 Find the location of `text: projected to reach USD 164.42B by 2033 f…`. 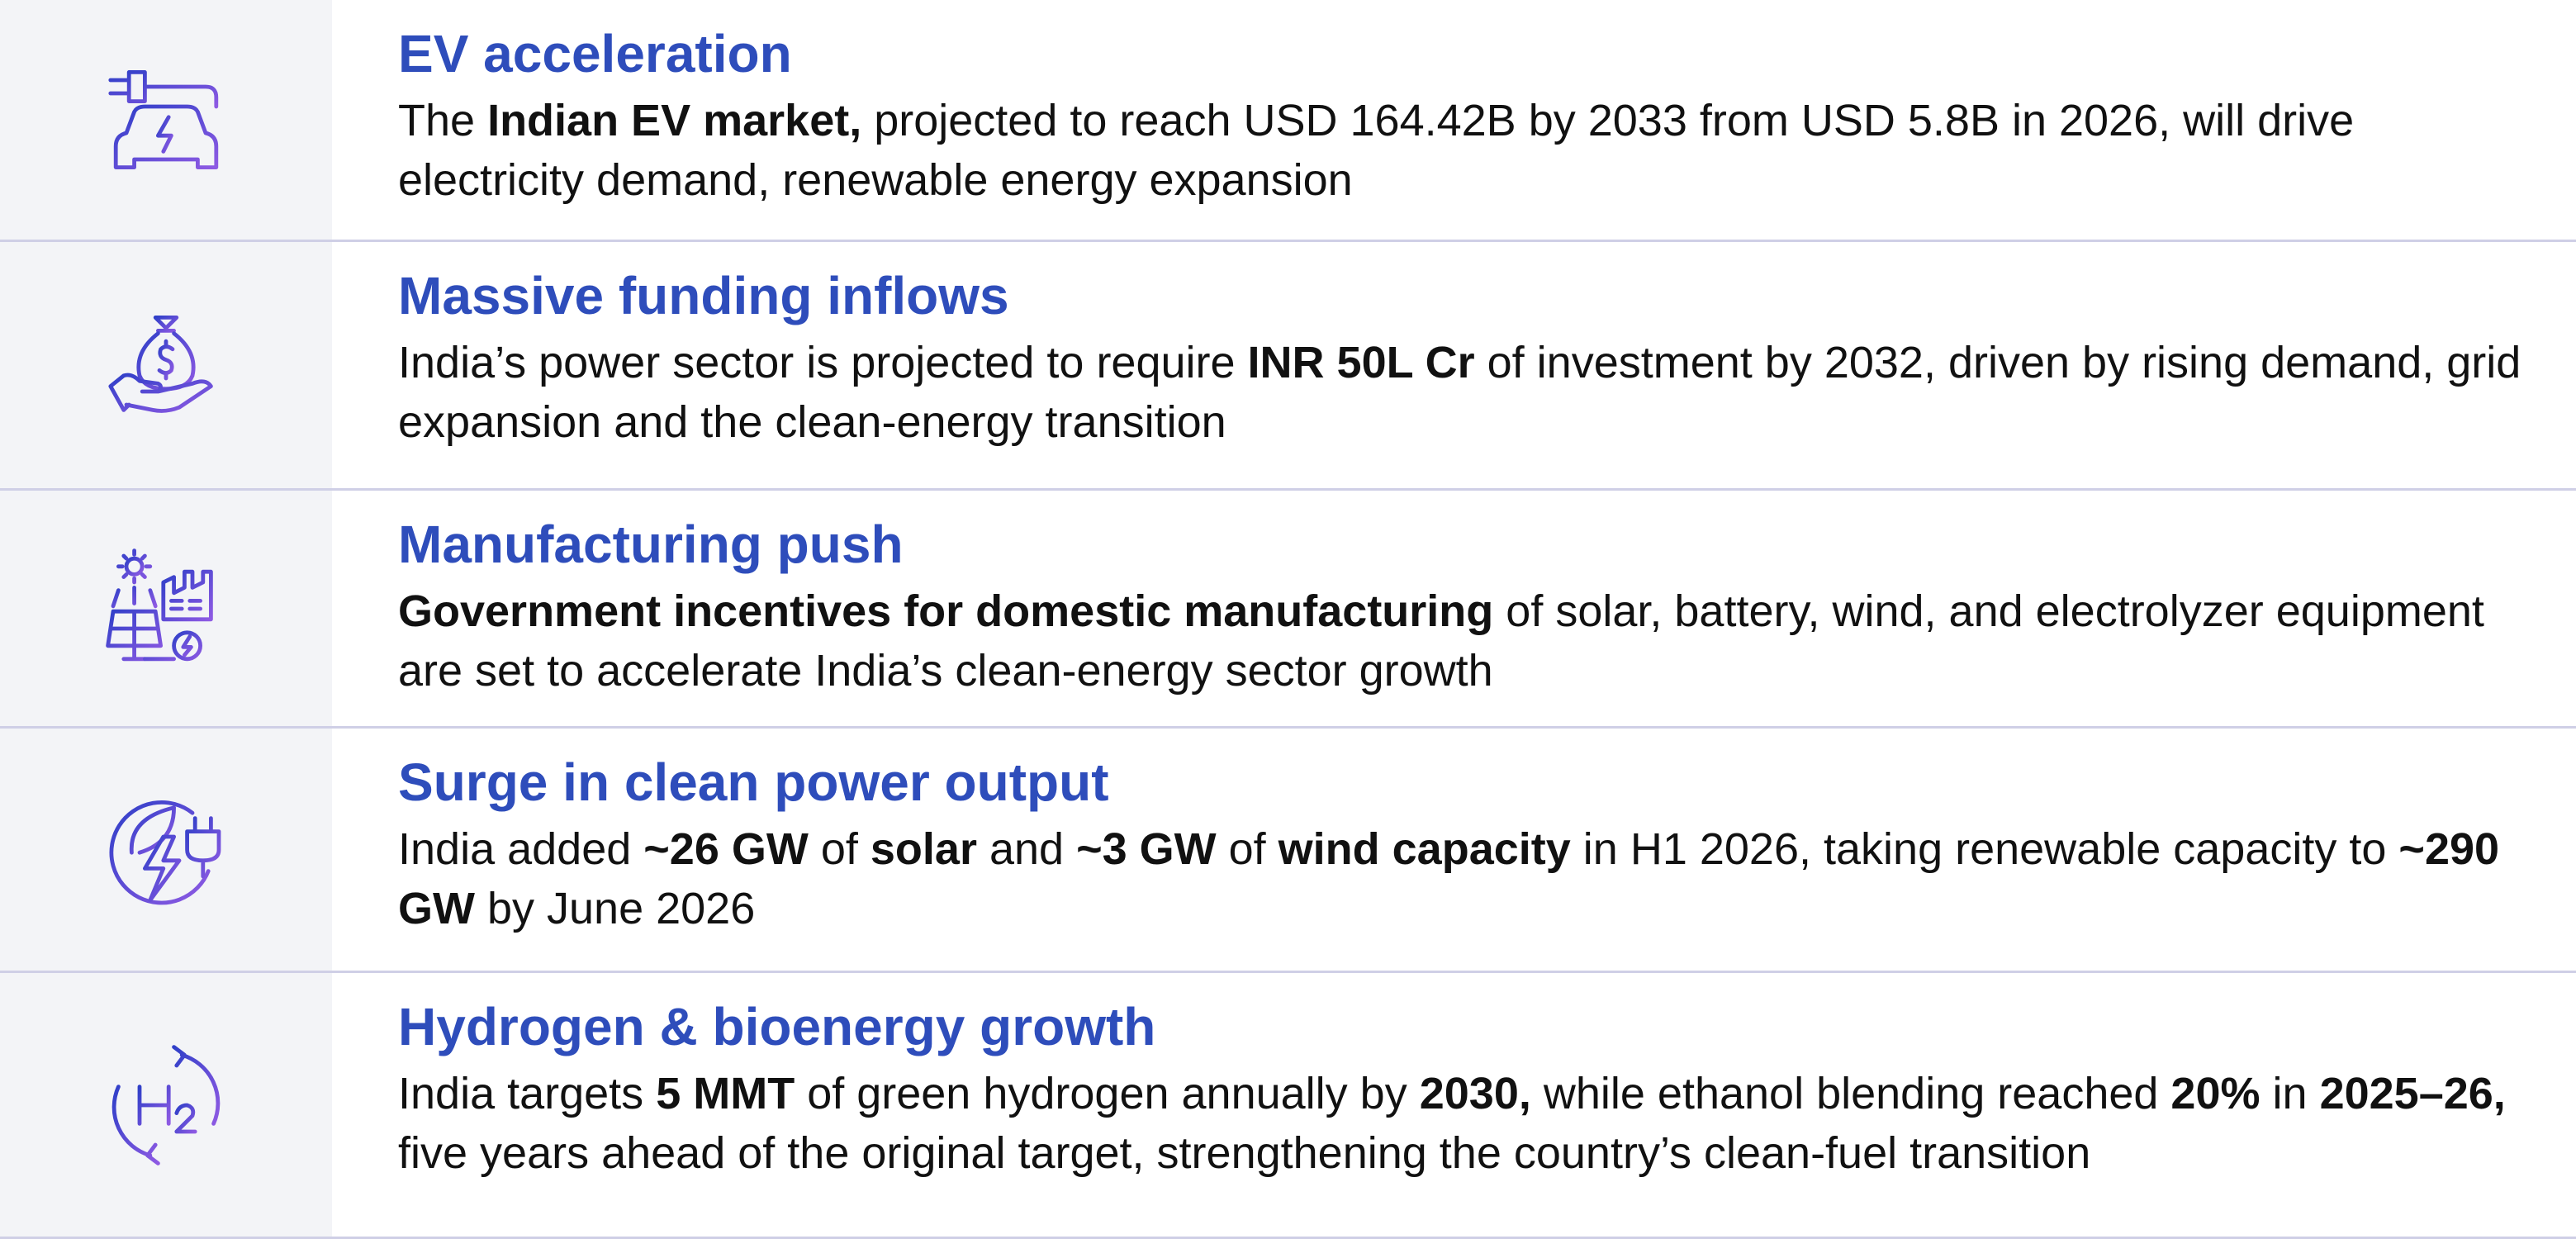

text: projected to reach USD 164.42B by 2033 f… is located at coordinates (1376, 150).